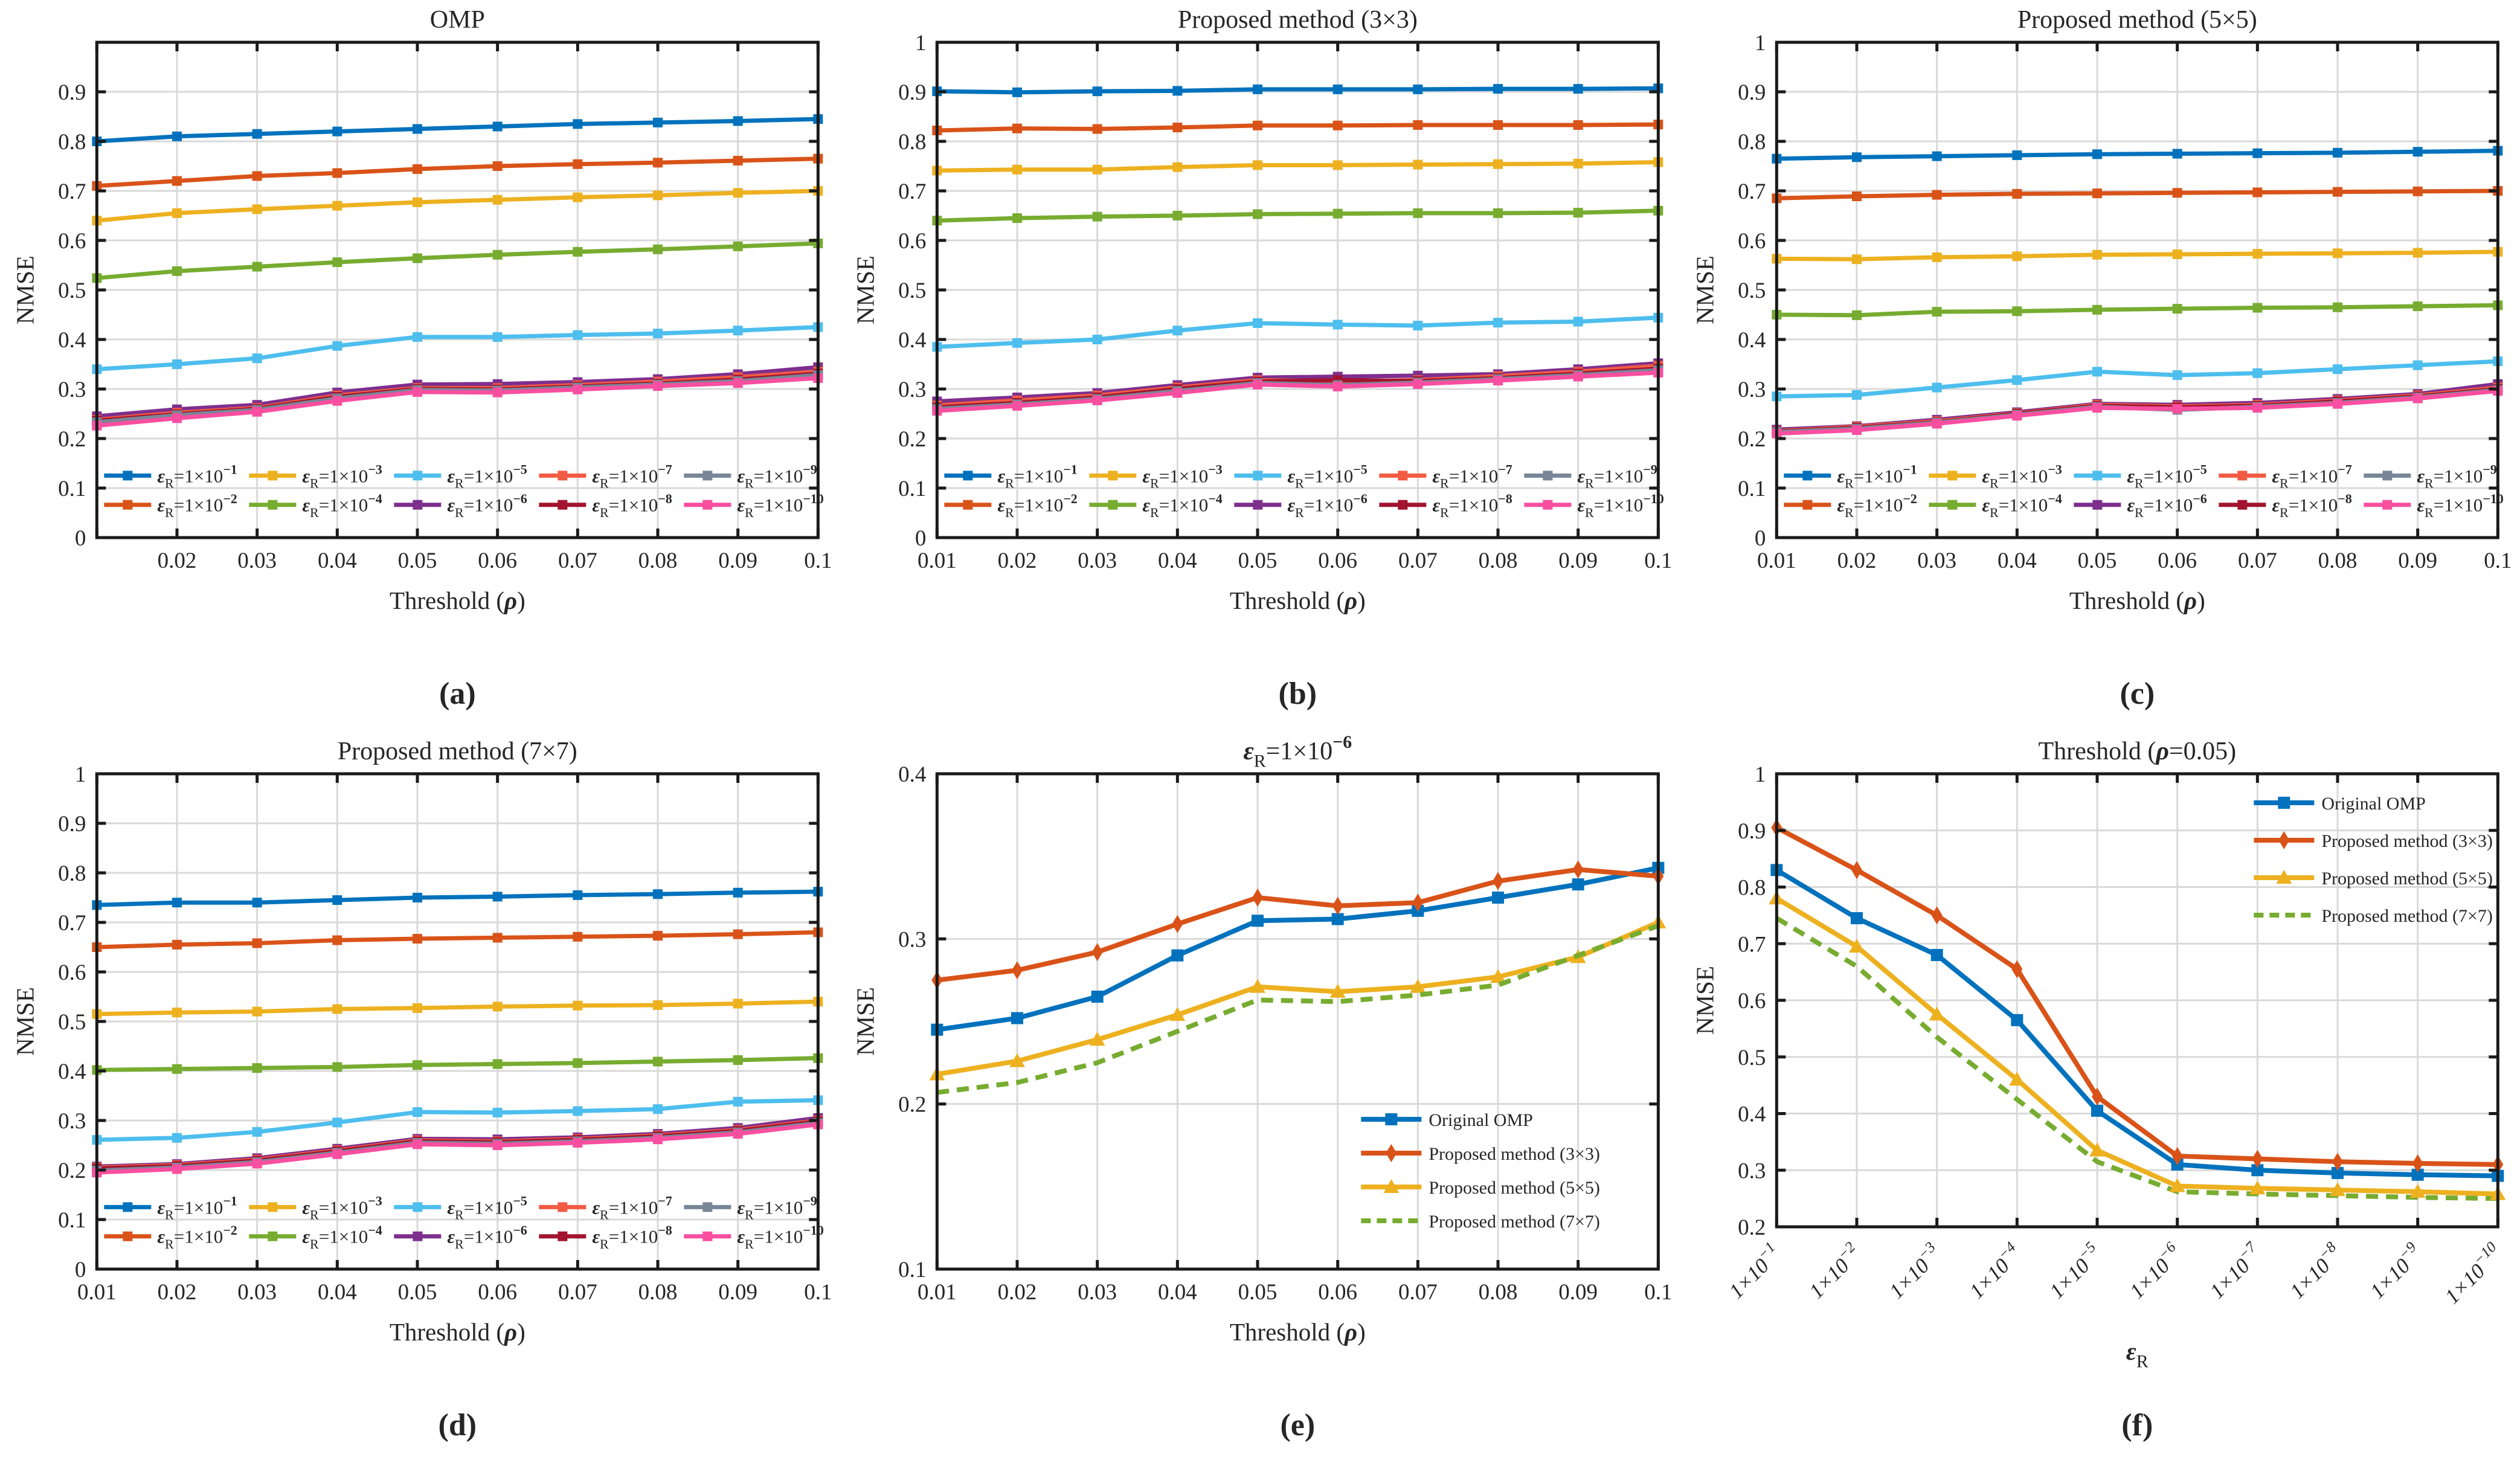  Describe the element at coordinates (2407, 841) in the screenshot. I see `legend-label: Proposed method (3×3)` at that location.